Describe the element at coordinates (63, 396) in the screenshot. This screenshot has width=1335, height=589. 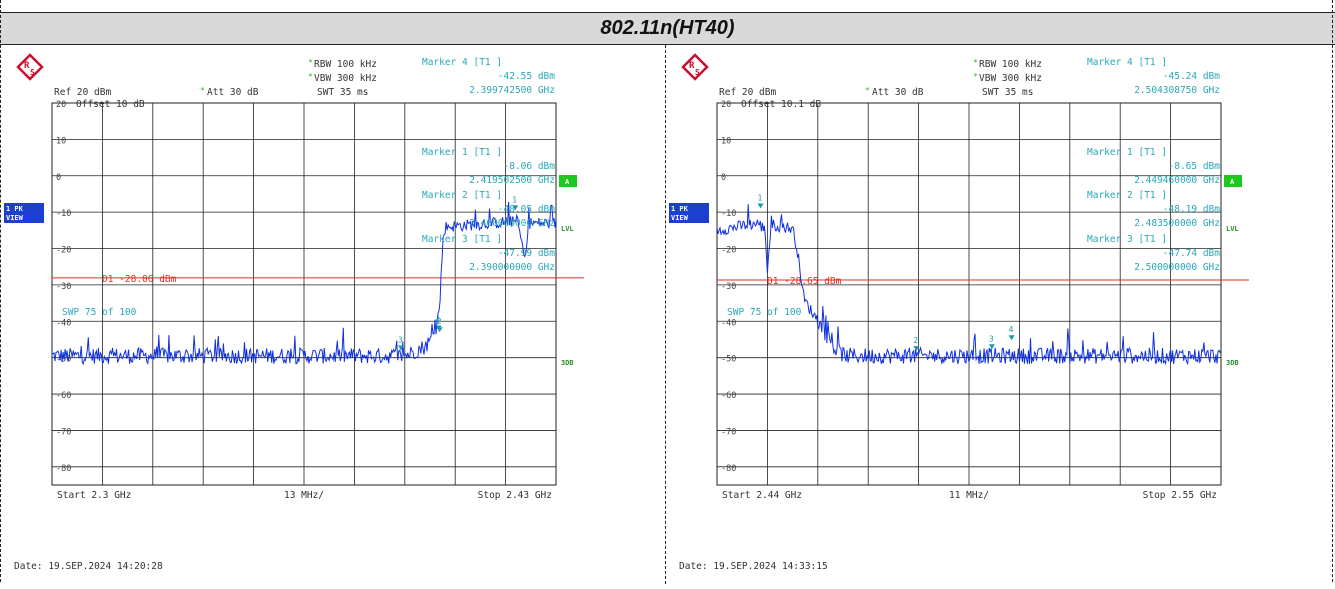
I see `y-tick-label: -60` at that location.